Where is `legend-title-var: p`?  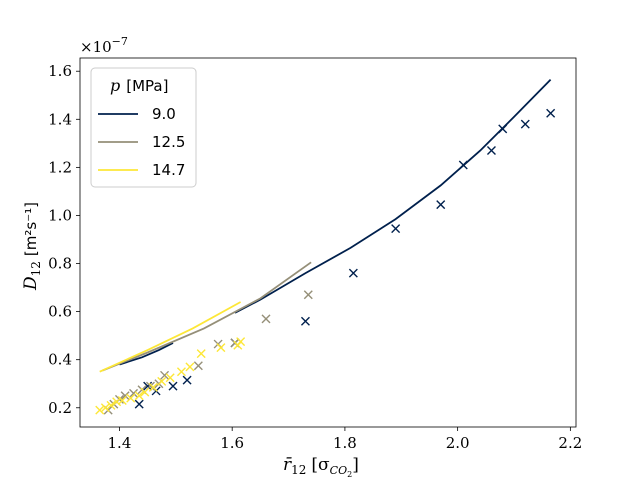 legend-title-var: p is located at coordinates (115, 85).